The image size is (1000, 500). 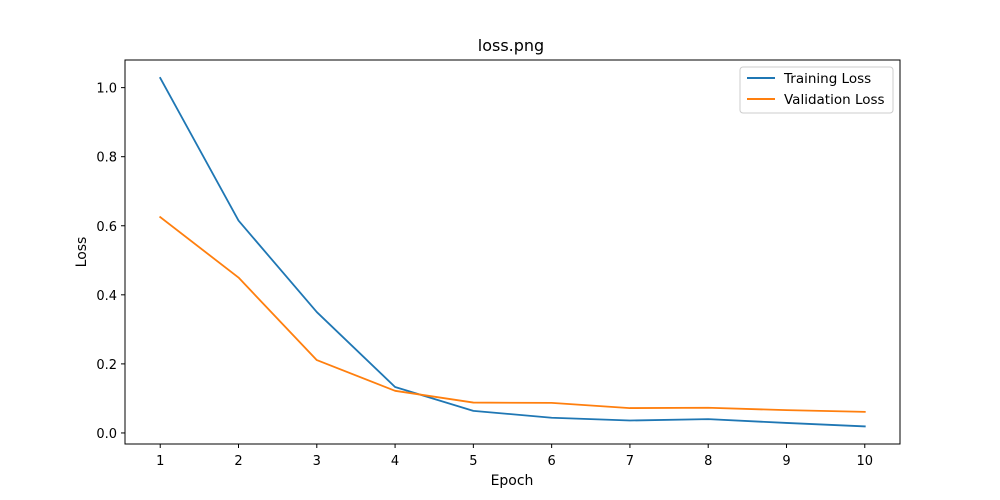 What do you see at coordinates (834, 100) in the screenshot?
I see `legend-label-validation-loss: Validation Loss` at bounding box center [834, 100].